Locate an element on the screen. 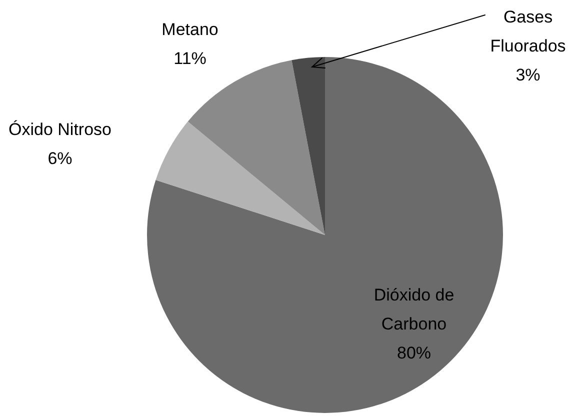 The height and width of the screenshot is (417, 570). data-label: 11% is located at coordinates (190, 58).